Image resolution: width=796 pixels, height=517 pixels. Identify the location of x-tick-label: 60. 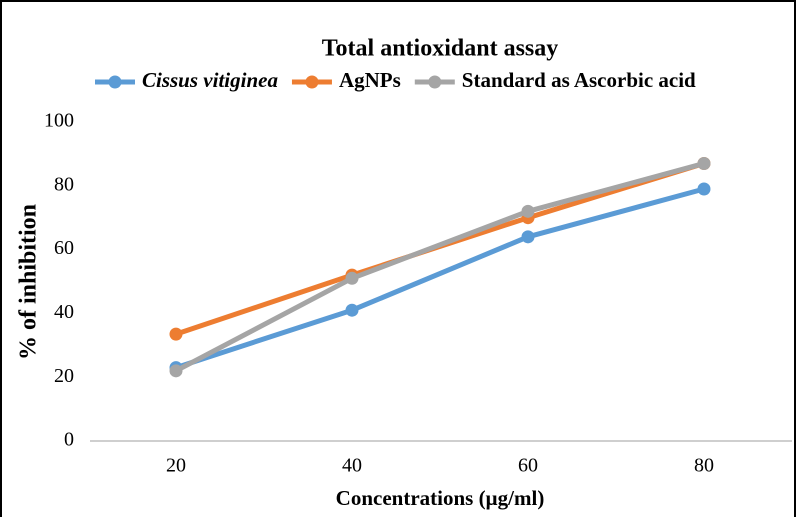
(528, 466).